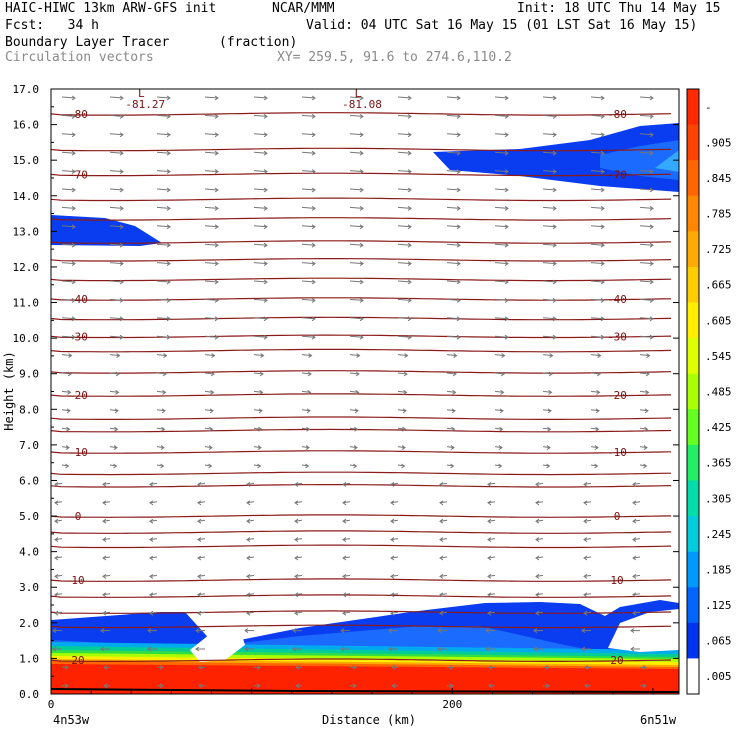  What do you see at coordinates (365, 690) in the screenshot?
I see `terrain-line` at bounding box center [365, 690].